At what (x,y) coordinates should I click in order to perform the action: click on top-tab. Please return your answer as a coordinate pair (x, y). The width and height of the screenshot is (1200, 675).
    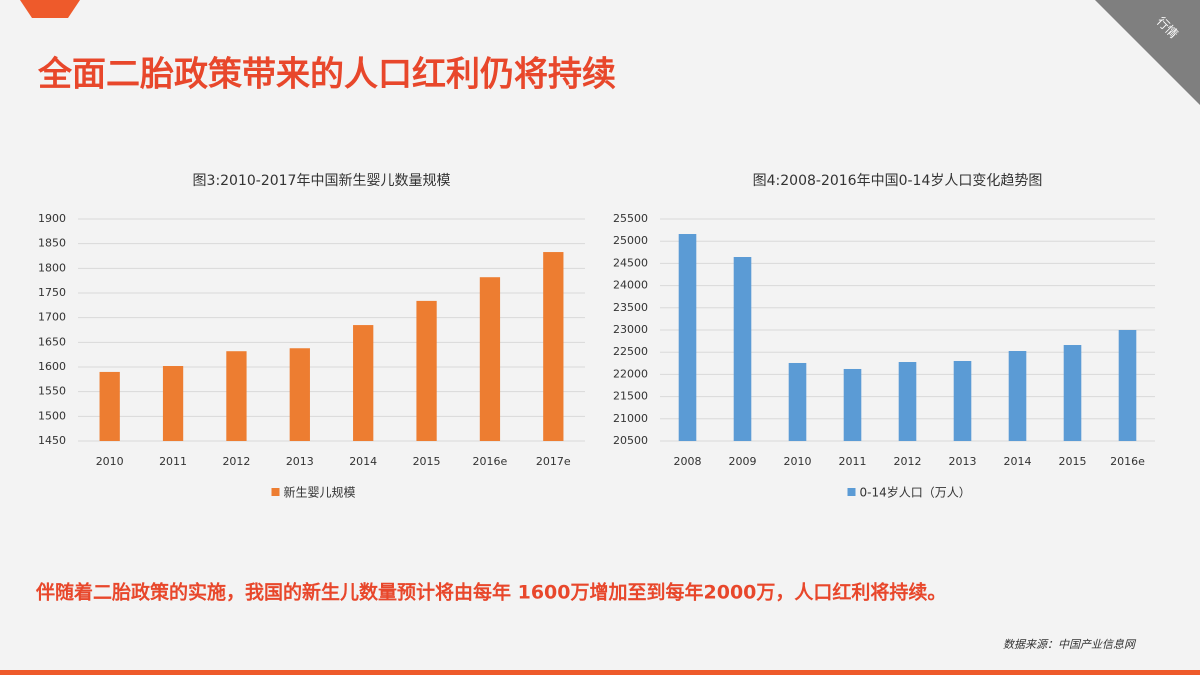
    Looking at the image, I should click on (50, 9).